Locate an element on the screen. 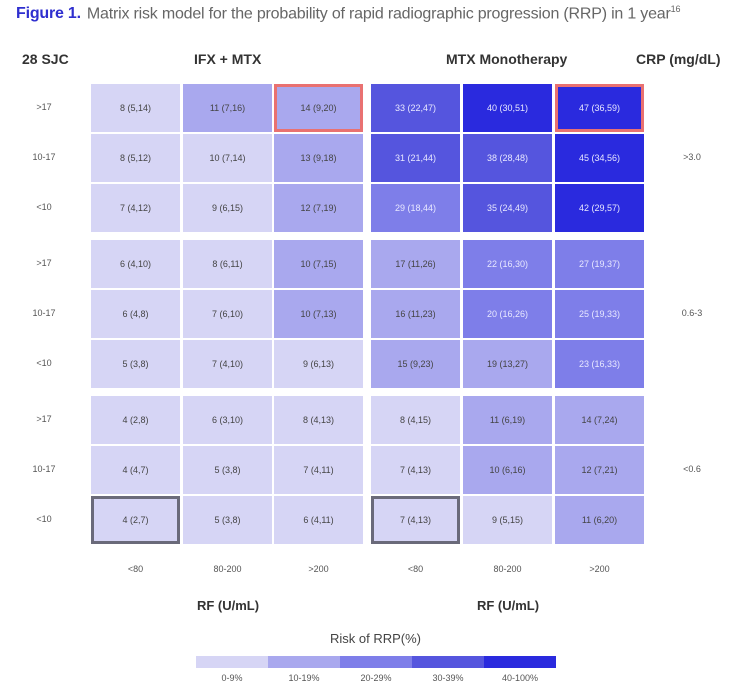 The height and width of the screenshot is (686, 736). heatmap-cell: 6 (4,8) is located at coordinates (135, 314).